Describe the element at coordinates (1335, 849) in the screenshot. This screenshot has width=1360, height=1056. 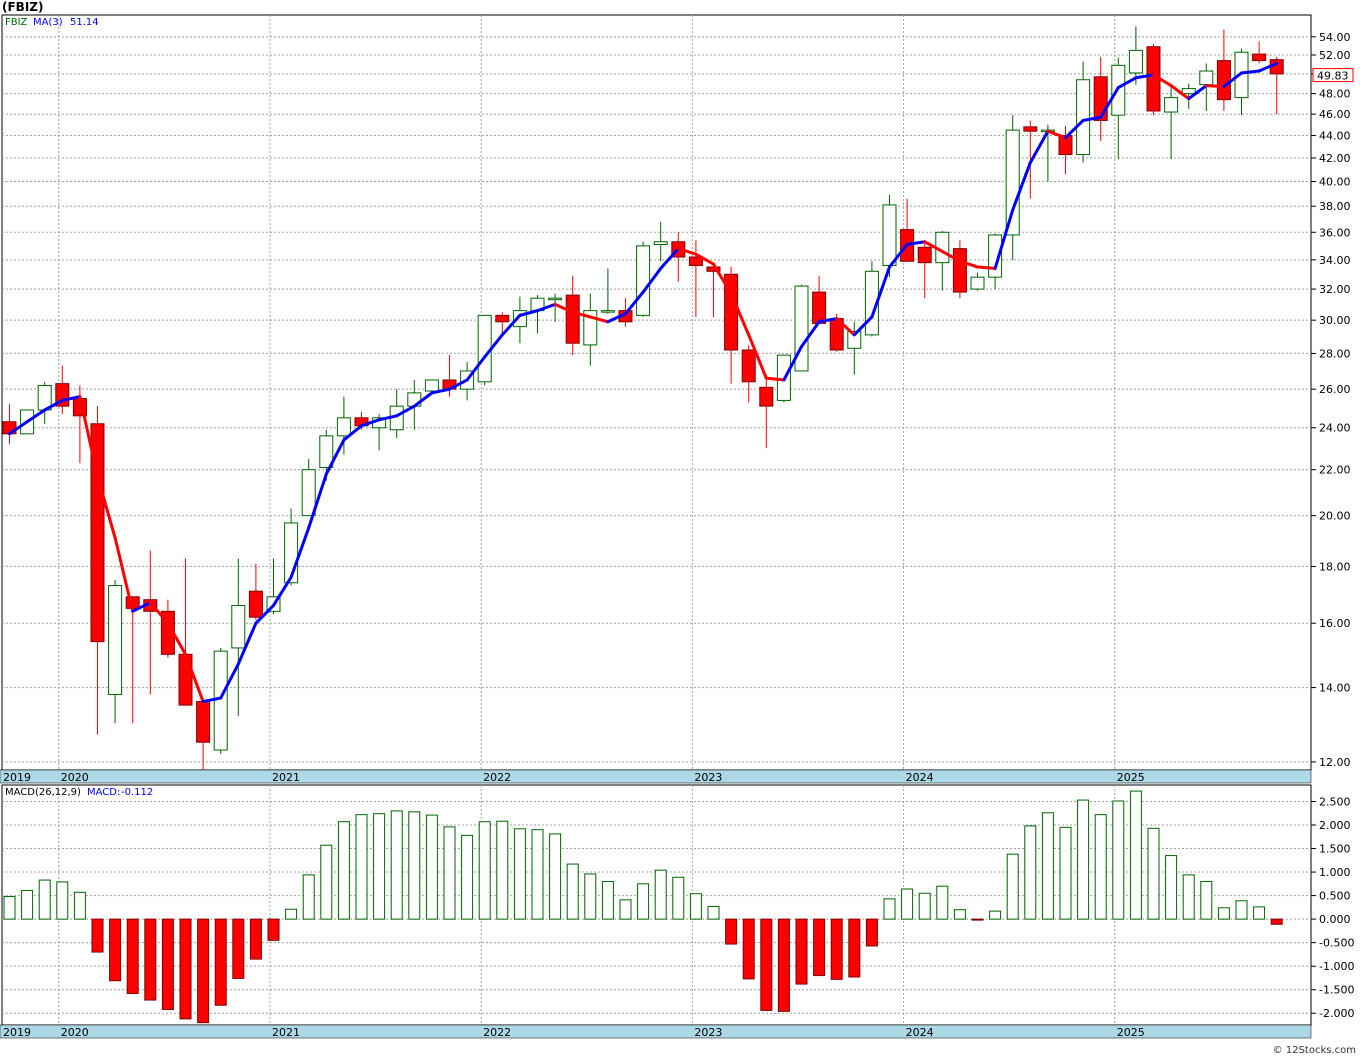
I see `macd-tick-label: 1.500` at that location.